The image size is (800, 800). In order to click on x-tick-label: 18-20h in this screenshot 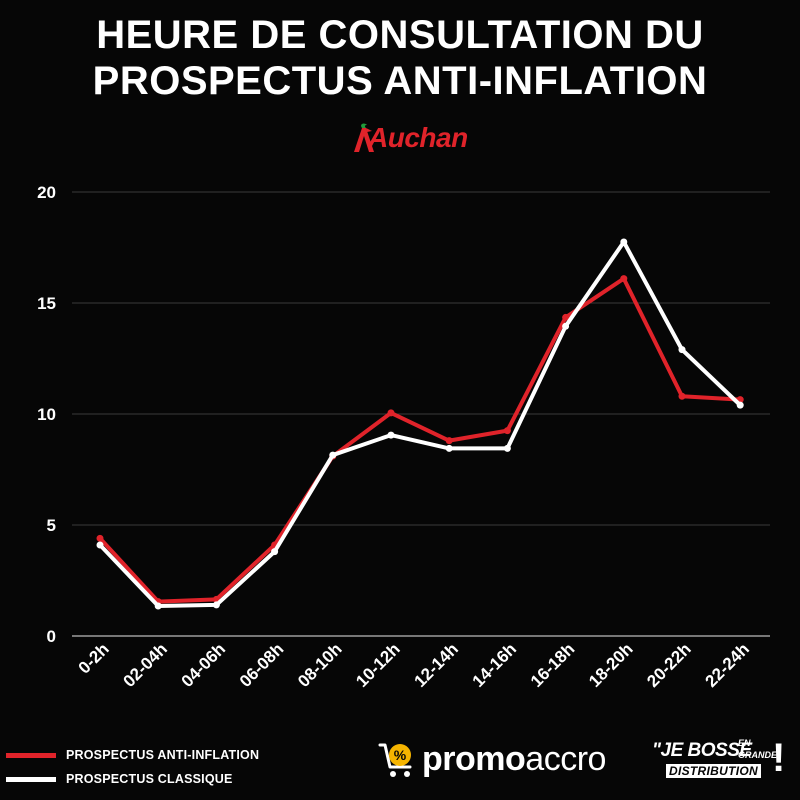, I will do `click(611, 665)`.